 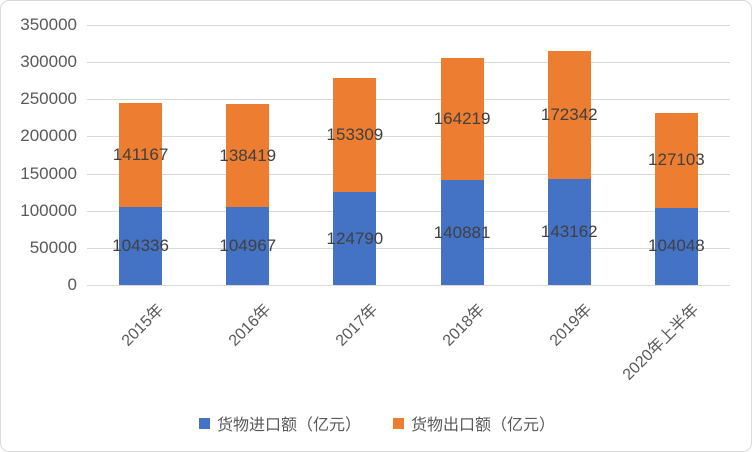 I want to click on data-label: 104336, so click(x=140, y=246).